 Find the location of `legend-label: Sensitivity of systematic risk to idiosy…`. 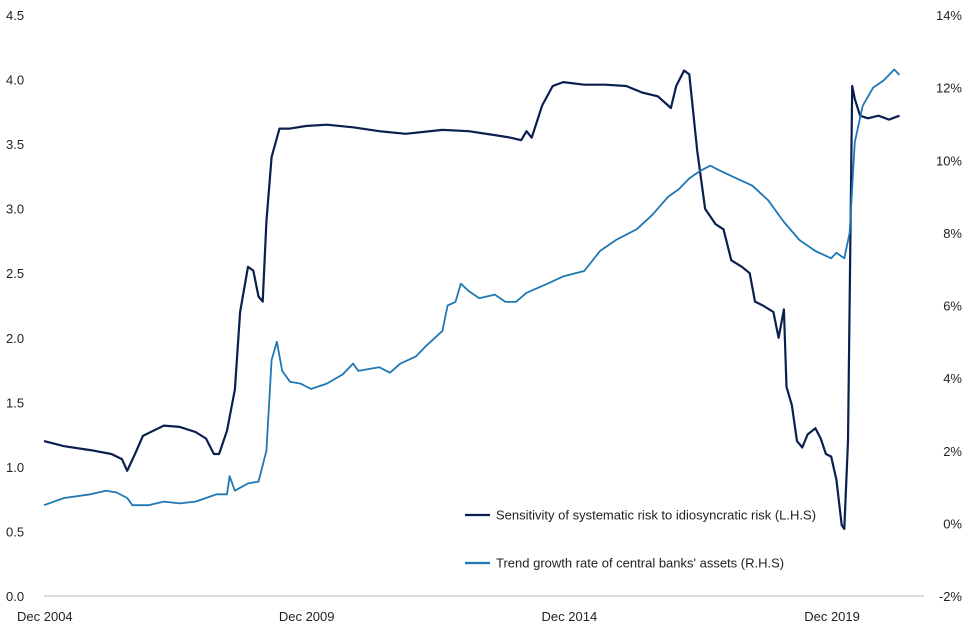

legend-label: Sensitivity of systematic risk to idiosy… is located at coordinates (656, 515).